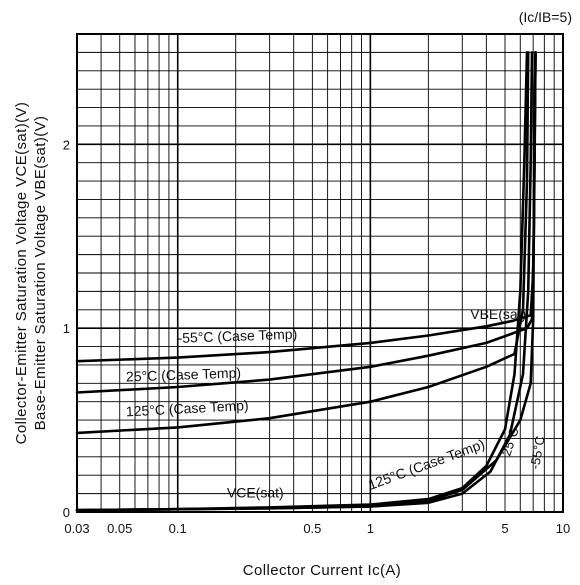 This screenshot has height=585, width=580. I want to click on series-label-vbe-125: 125°C (Case Temp), so click(187, 408).